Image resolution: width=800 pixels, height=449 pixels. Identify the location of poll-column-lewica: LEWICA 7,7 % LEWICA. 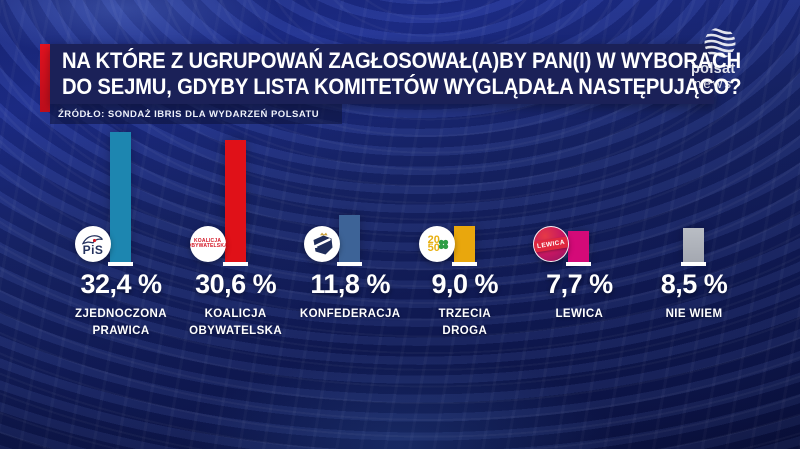
(579, 224).